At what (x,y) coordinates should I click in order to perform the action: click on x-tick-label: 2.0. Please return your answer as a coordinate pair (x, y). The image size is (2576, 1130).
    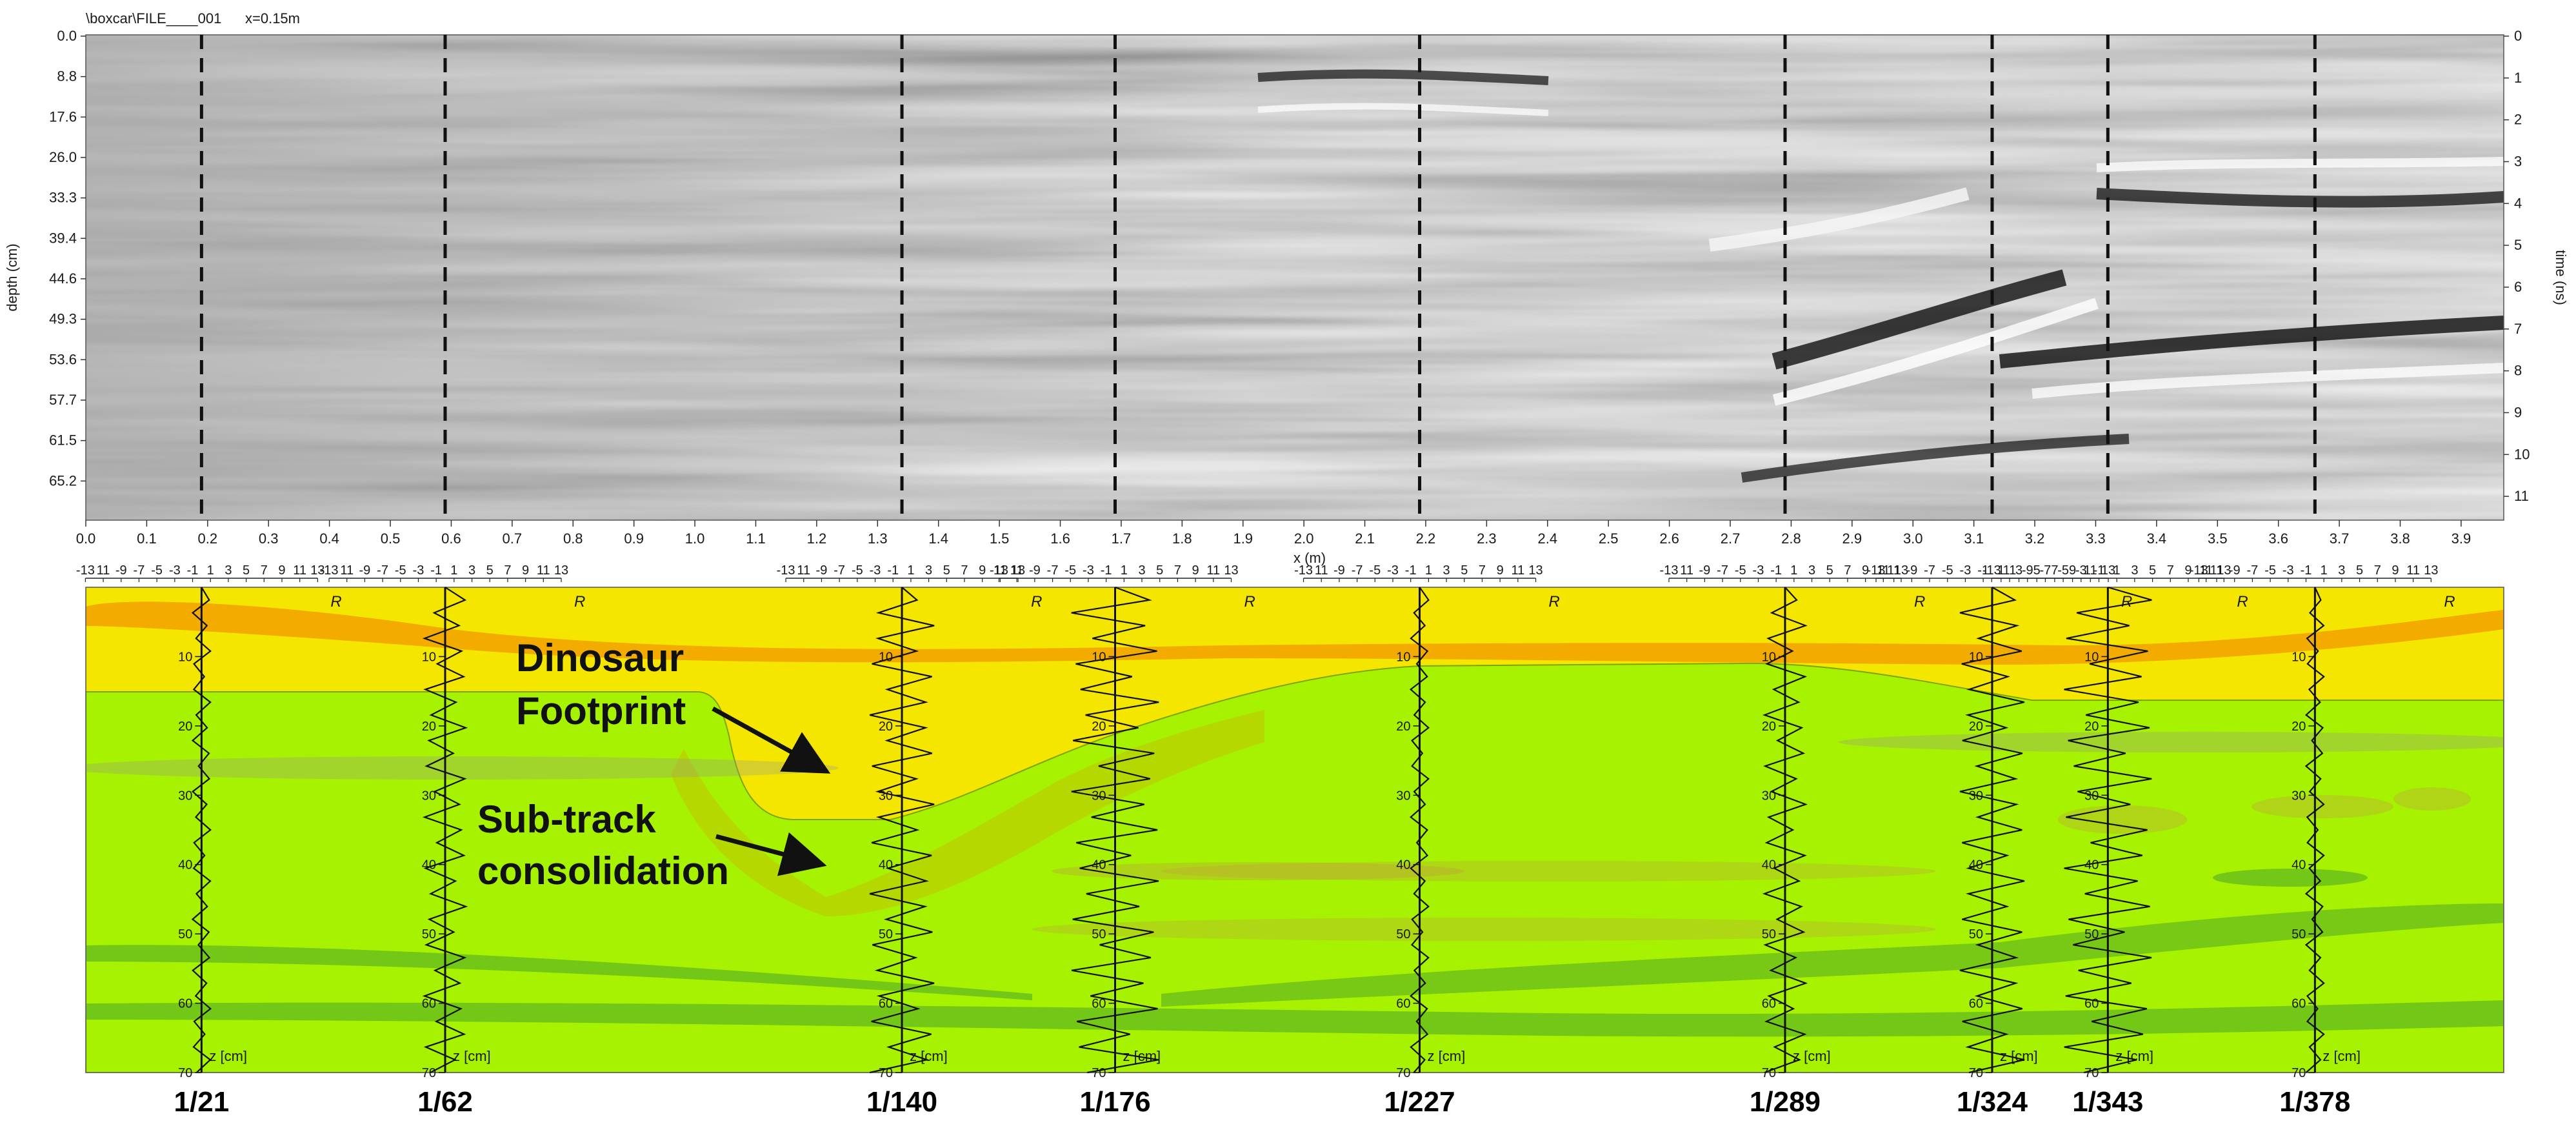
    Looking at the image, I should click on (1304, 538).